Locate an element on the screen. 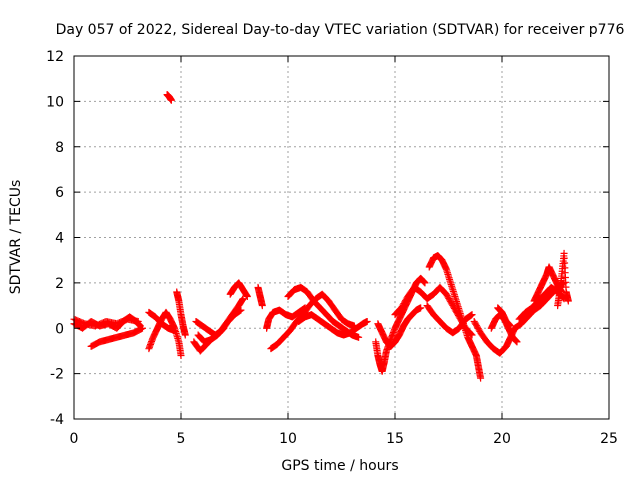 This screenshot has width=640, height=480. y-tick-label: 2 is located at coordinates (59, 284).